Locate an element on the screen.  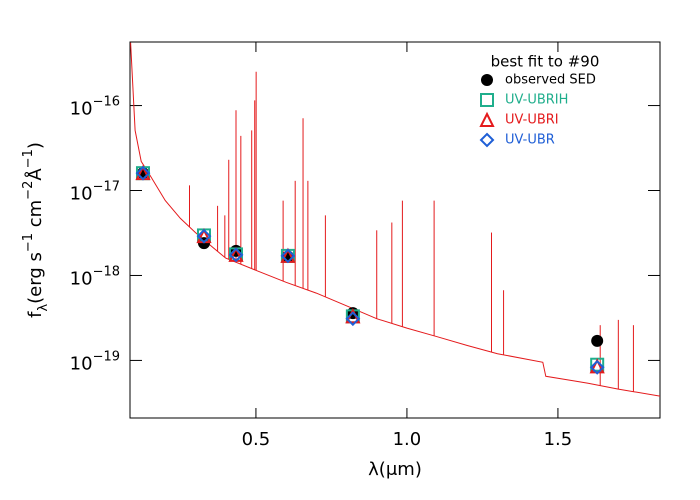
y-tick-label: 10−17 is located at coordinates (95, 192).